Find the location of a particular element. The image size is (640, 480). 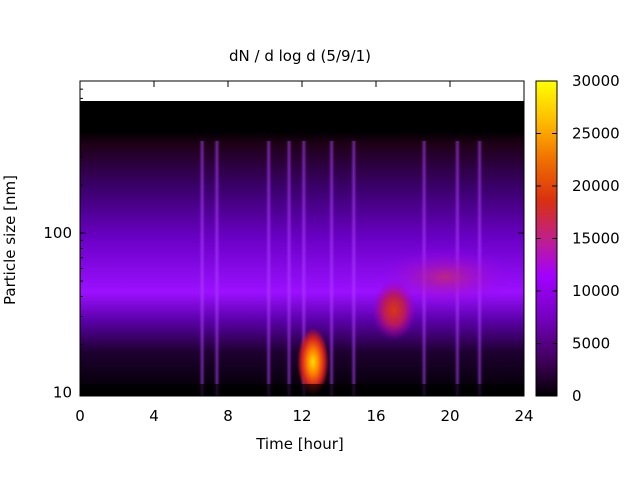

colorbar-tick-label: 25000 is located at coordinates (596, 134).